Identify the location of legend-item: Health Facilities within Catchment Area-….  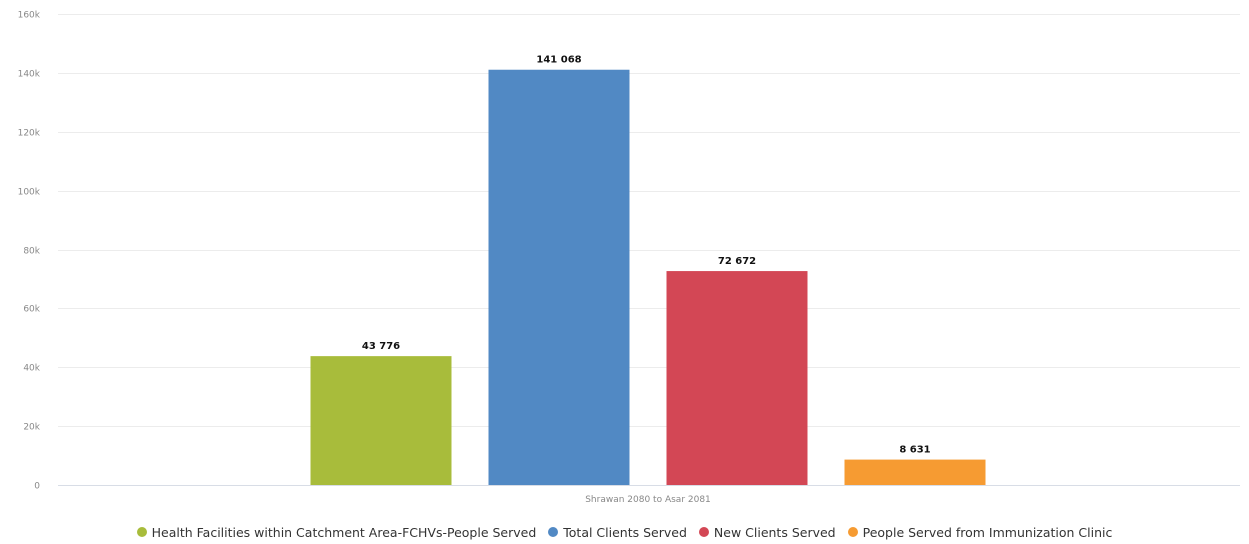
(336, 532).